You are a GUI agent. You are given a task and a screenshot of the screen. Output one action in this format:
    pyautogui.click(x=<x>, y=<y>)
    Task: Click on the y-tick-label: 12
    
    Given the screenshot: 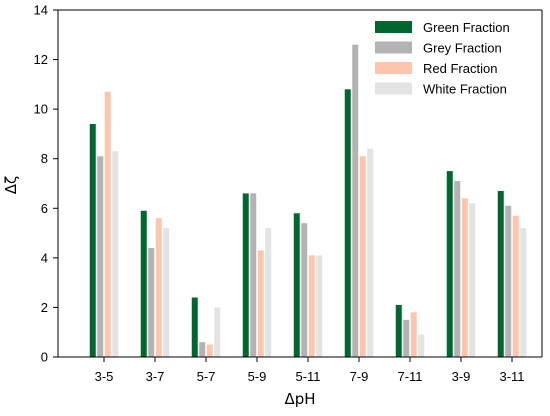 What is the action you would take?
    pyautogui.click(x=41, y=59)
    